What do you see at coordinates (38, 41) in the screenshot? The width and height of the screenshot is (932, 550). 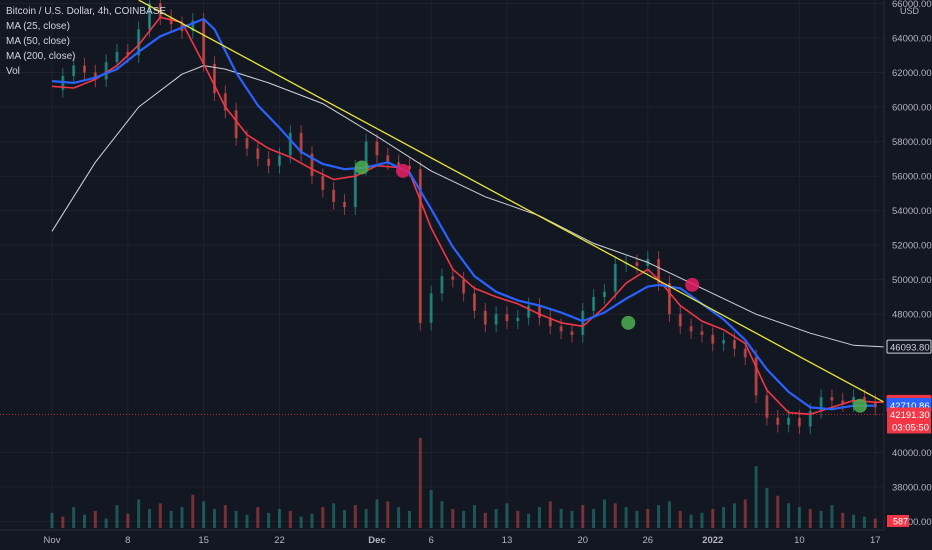 I see `legend-ma50: MA (50, close)` at bounding box center [38, 41].